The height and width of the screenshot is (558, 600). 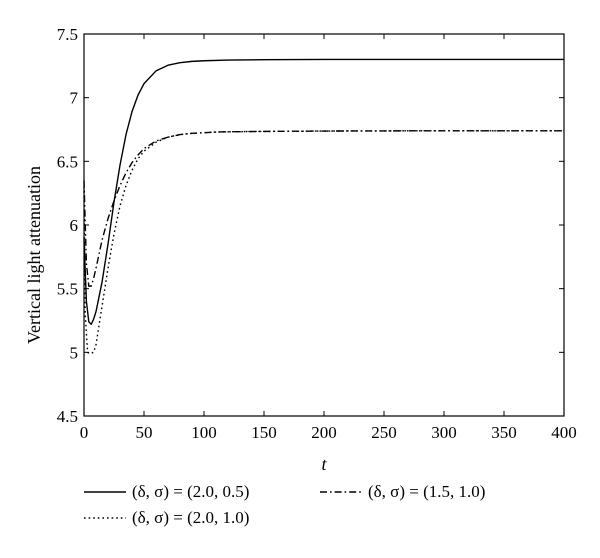 What do you see at coordinates (190, 491) in the screenshot?
I see `legend-label: (δ, σ) = (2.0, 0.5)` at bounding box center [190, 491].